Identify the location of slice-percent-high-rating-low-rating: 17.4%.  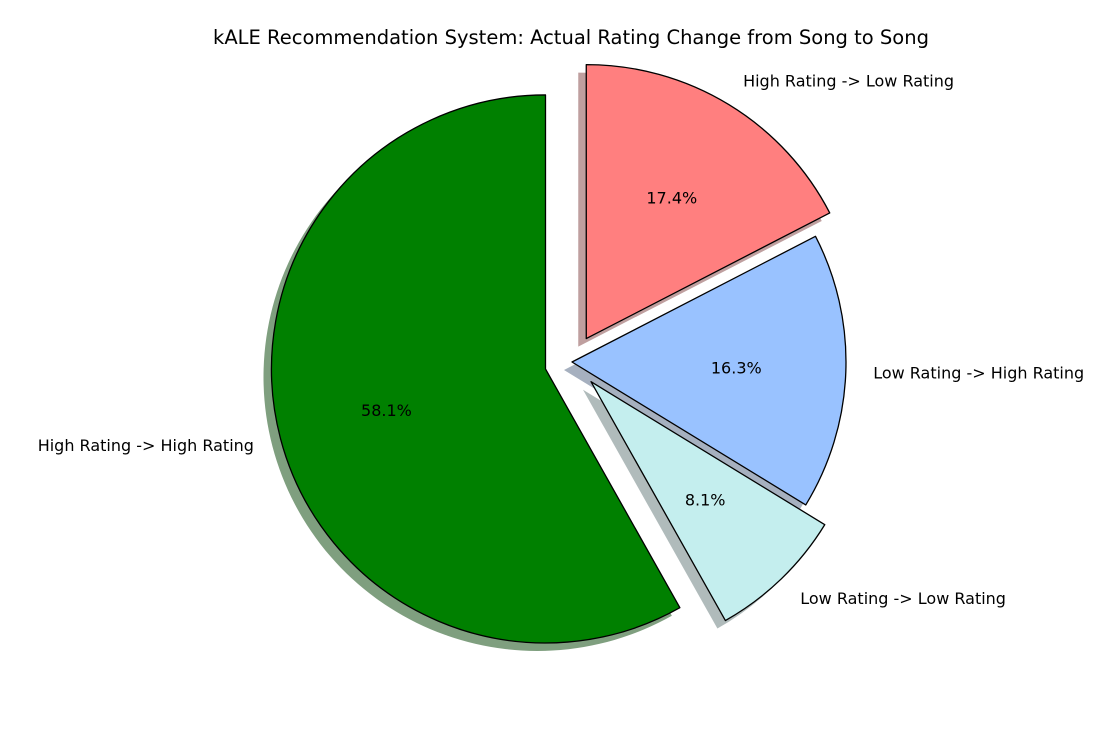
(671, 198).